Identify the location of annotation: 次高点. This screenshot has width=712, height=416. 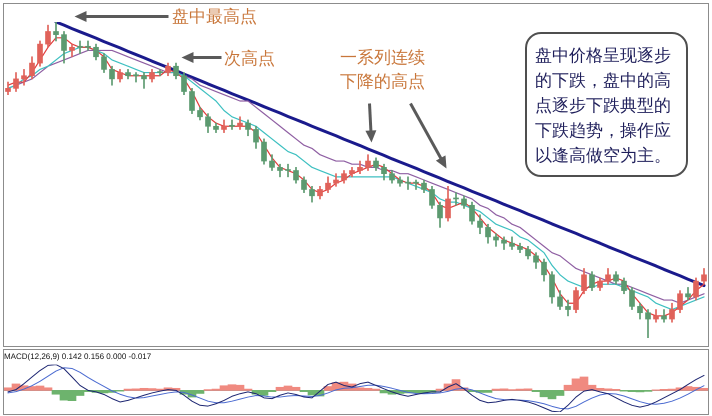
(249, 59).